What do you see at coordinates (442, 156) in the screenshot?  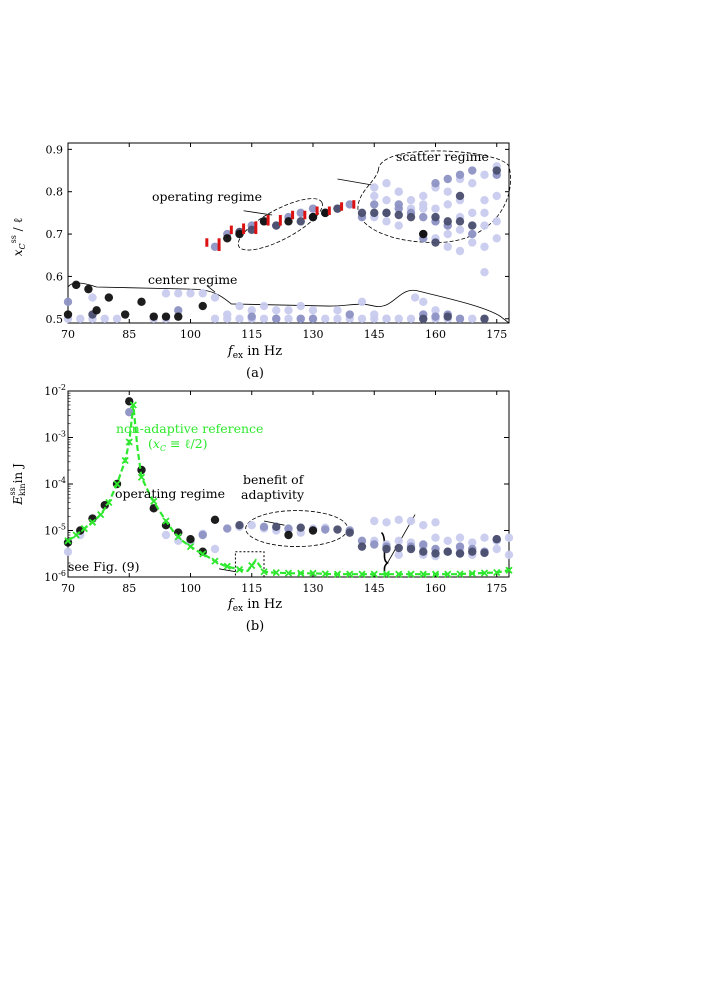 I see `annotation-scatter-regime: scatter regime` at bounding box center [442, 156].